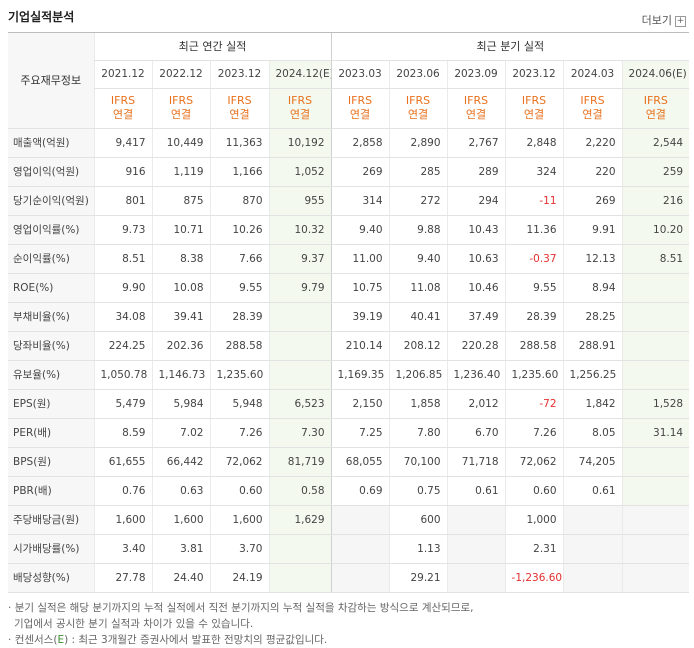 This screenshot has height=648, width=694. Describe the element at coordinates (664, 20) in the screenshot. I see `more-link: 더보기 +` at that location.